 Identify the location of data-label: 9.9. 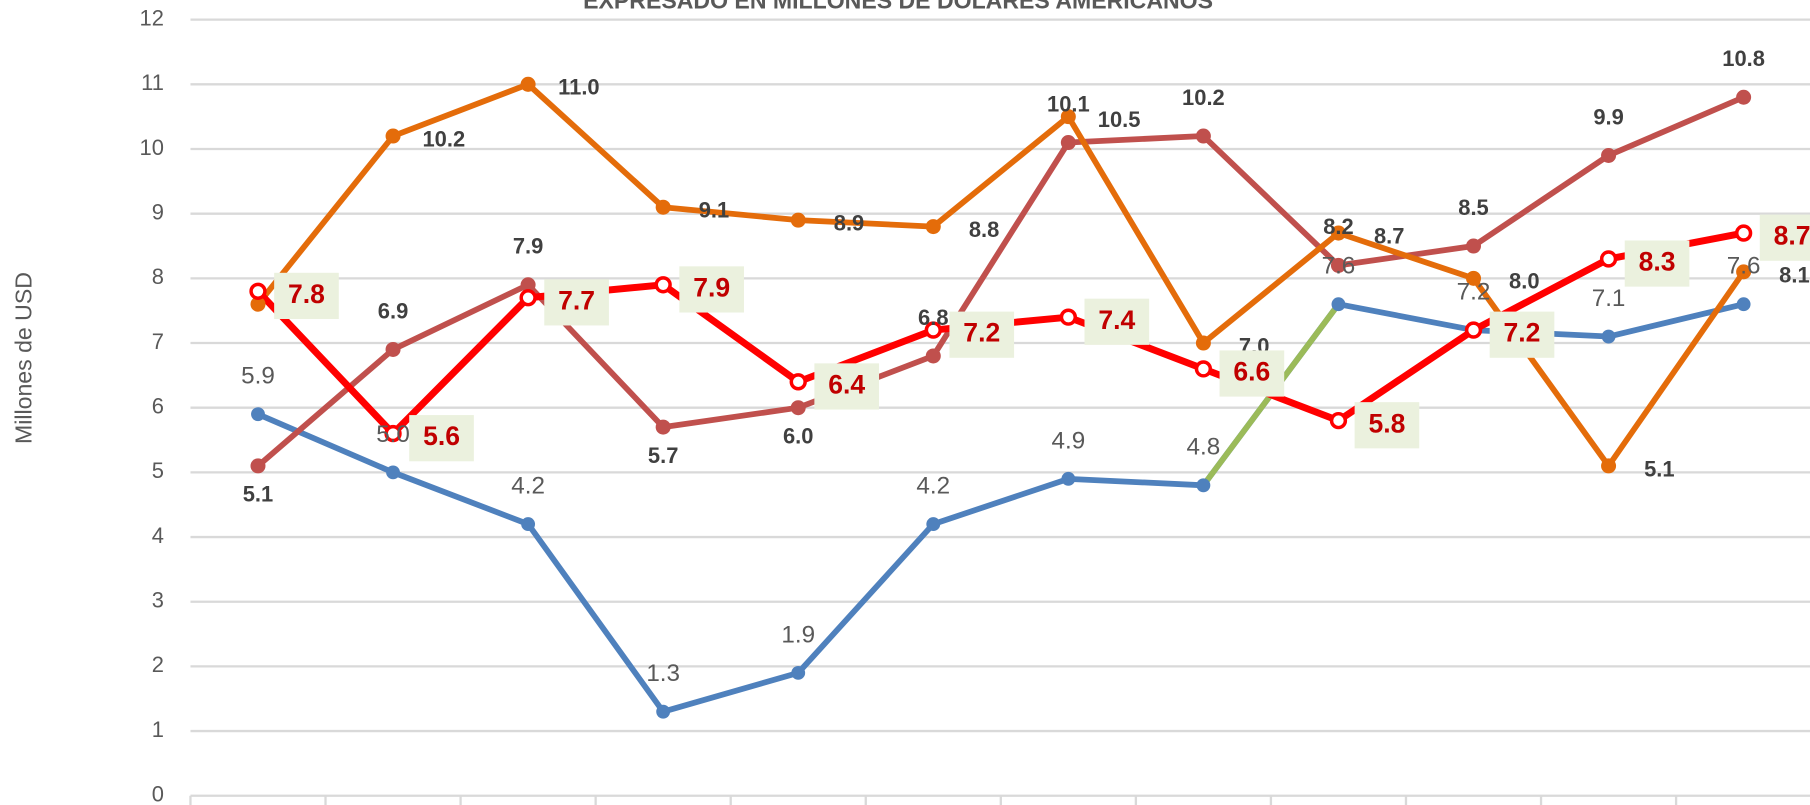
(1608, 116).